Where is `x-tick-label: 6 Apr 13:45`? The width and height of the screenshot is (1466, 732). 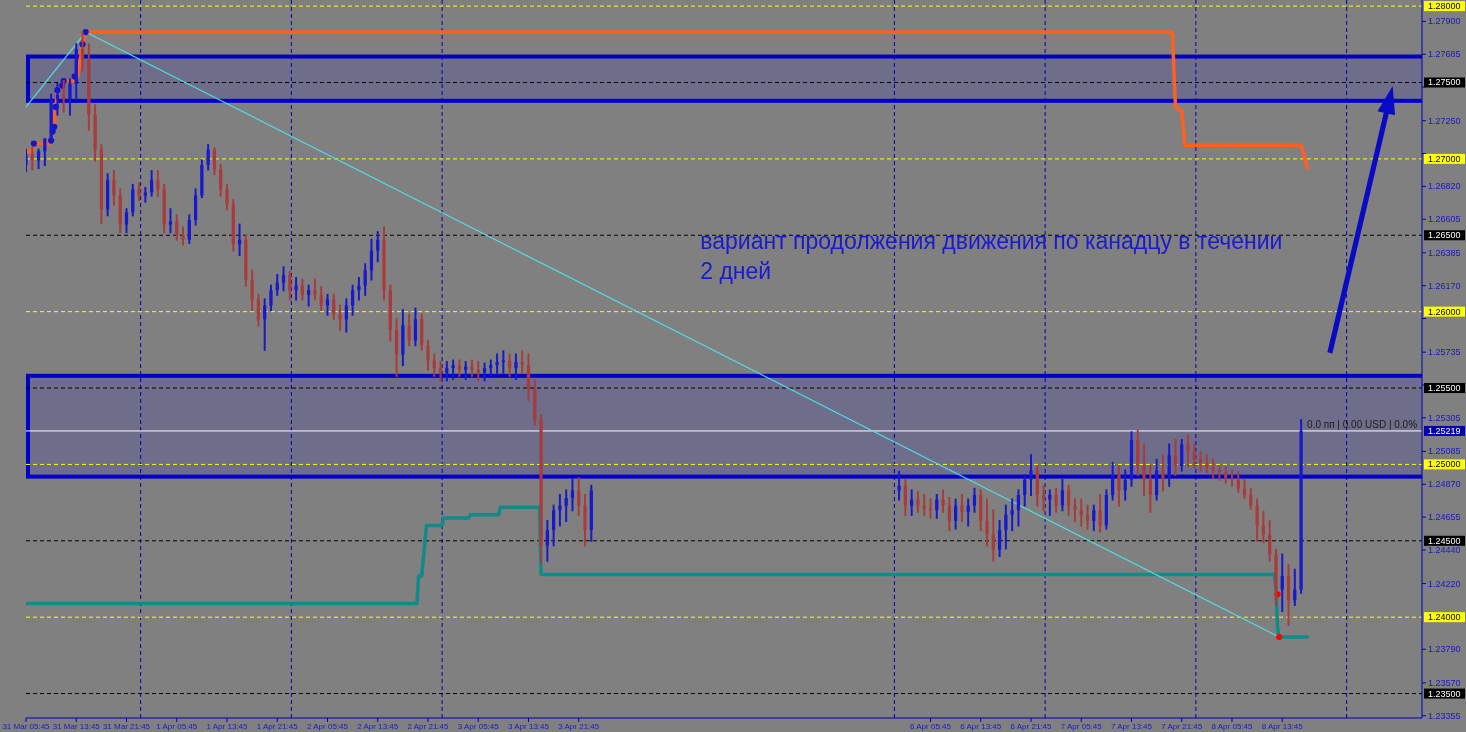
x-tick-label: 6 Apr 13:45 is located at coordinates (981, 726).